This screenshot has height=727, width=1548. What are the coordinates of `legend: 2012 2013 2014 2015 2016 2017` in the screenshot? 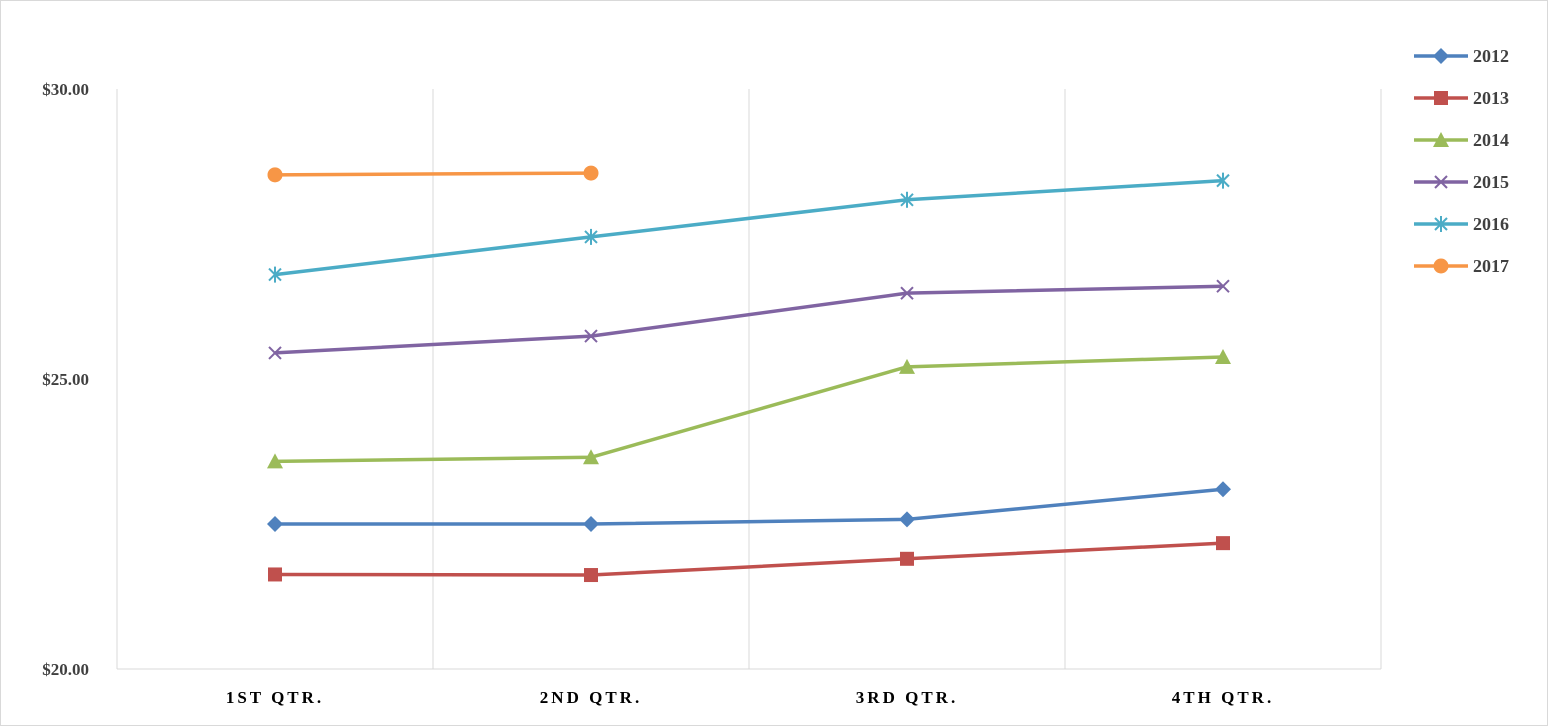 It's located at (1461, 161).